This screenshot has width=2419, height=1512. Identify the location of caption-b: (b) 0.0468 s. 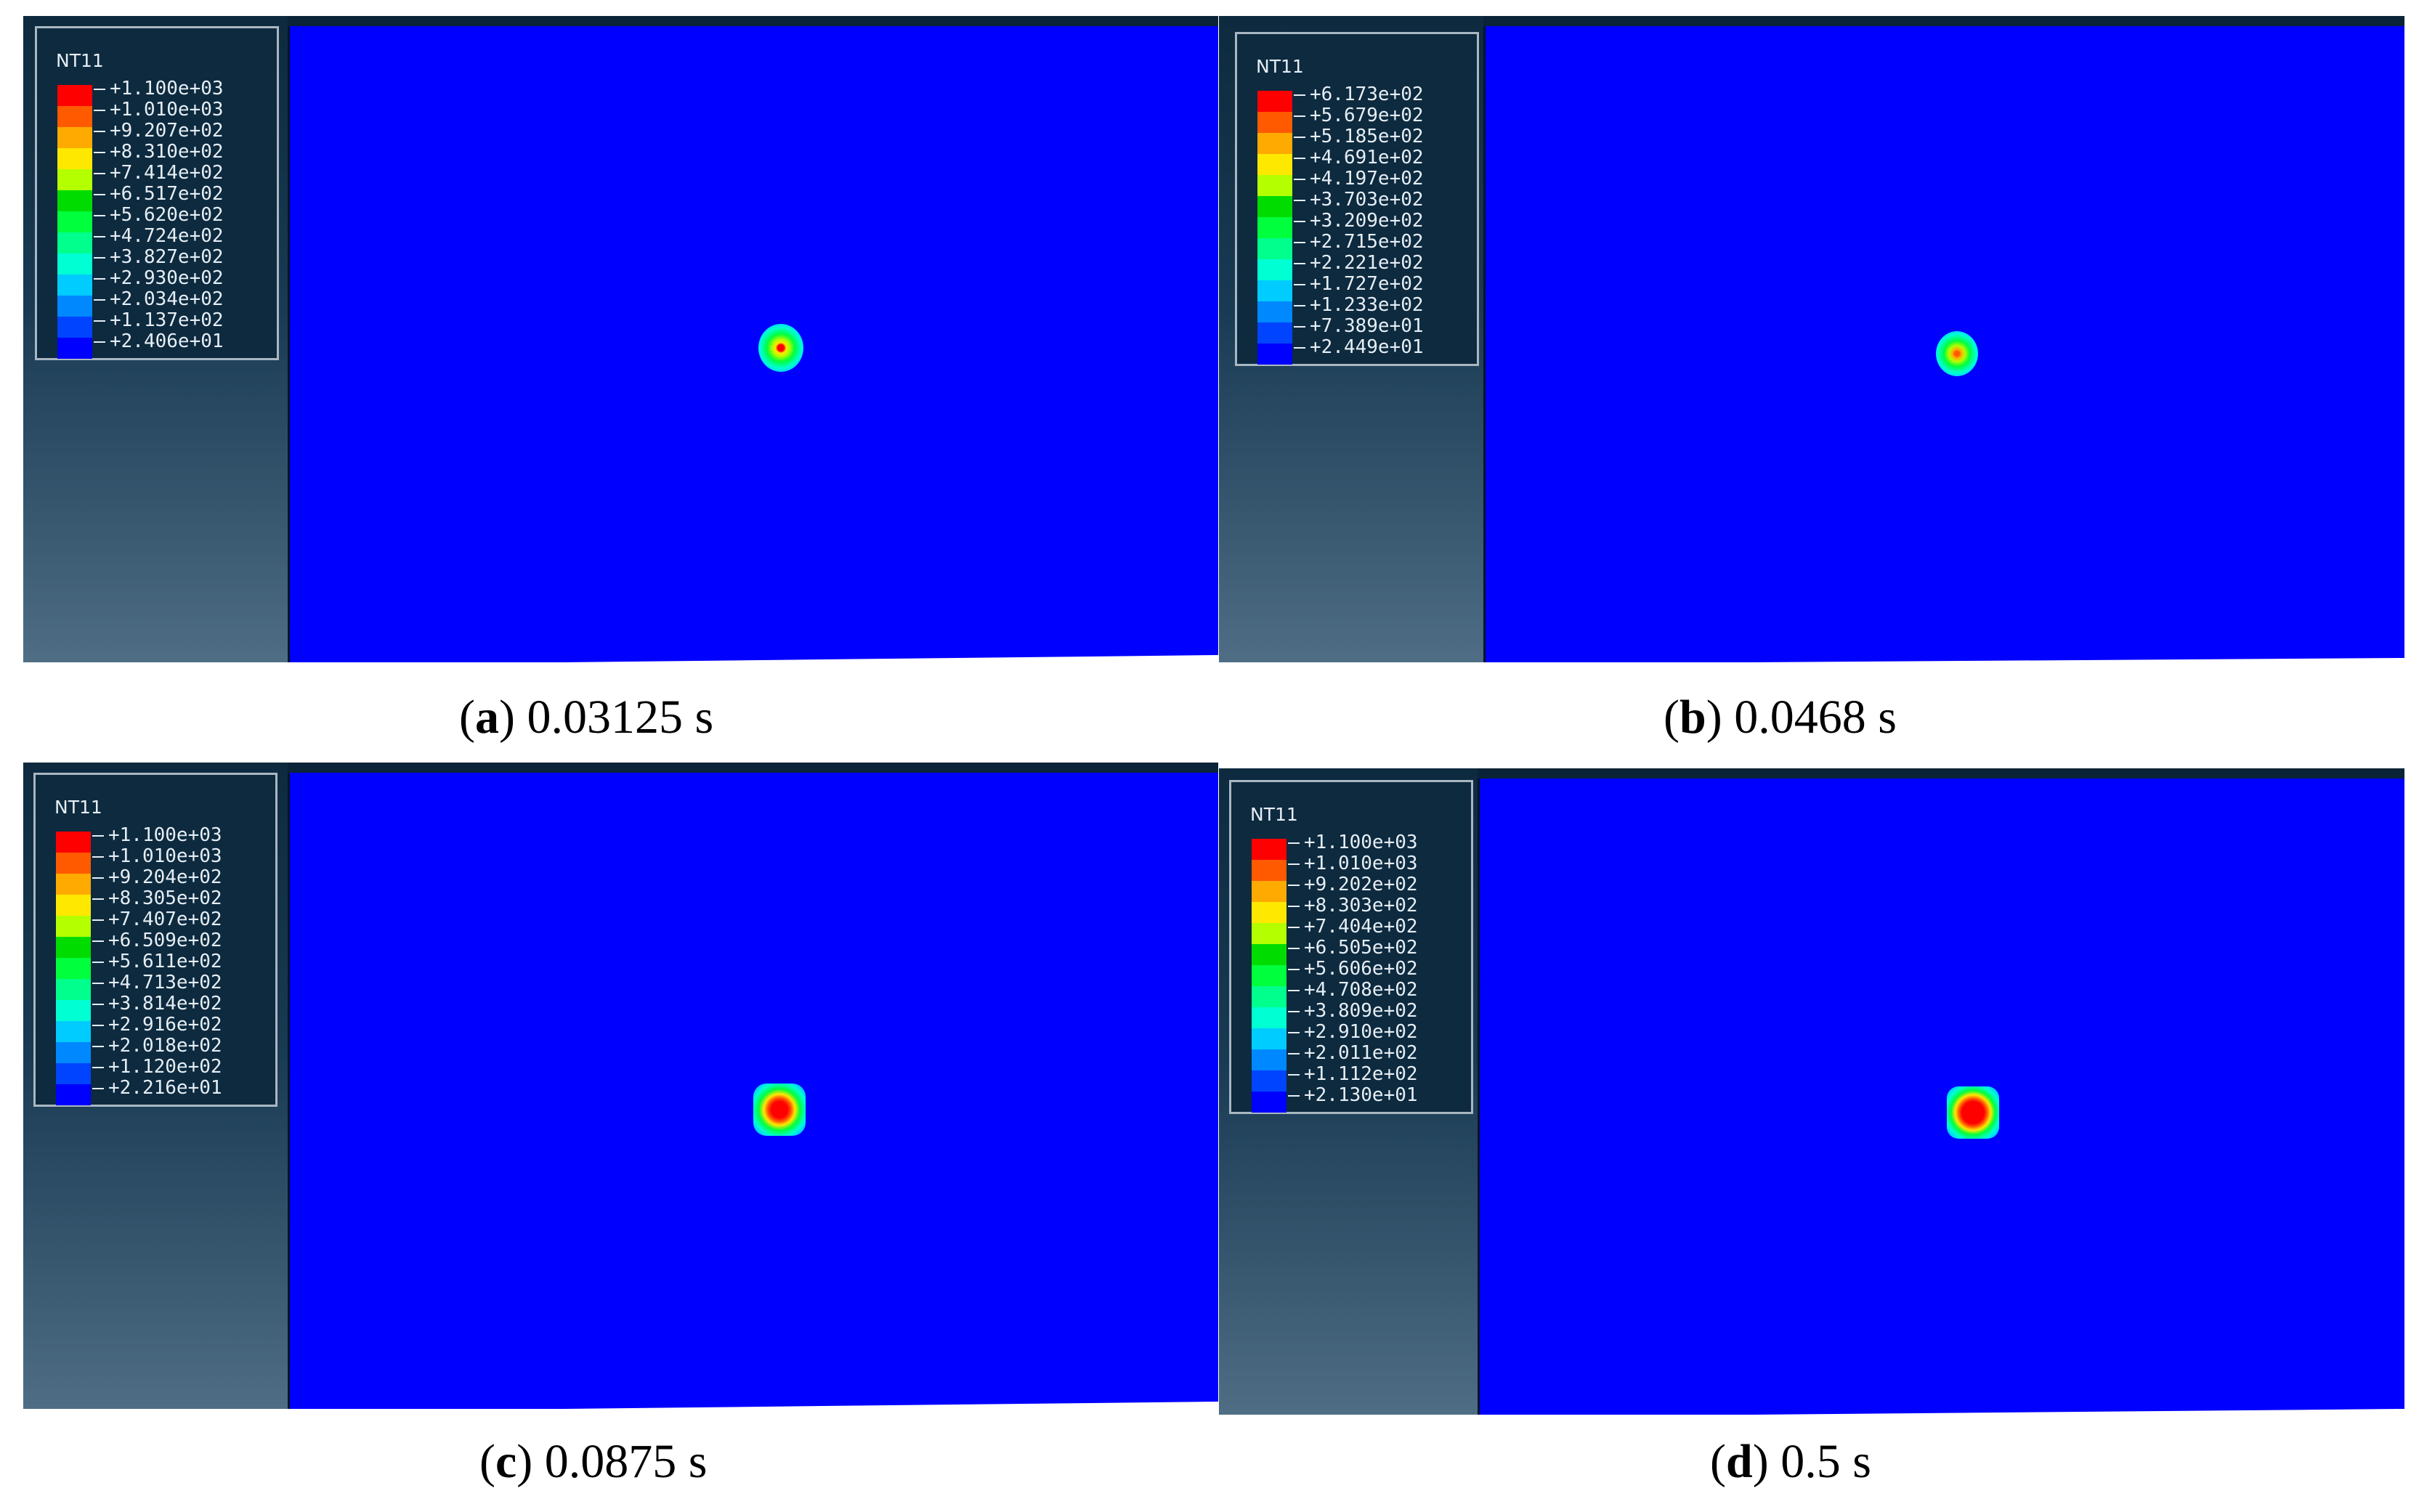
(1780, 717).